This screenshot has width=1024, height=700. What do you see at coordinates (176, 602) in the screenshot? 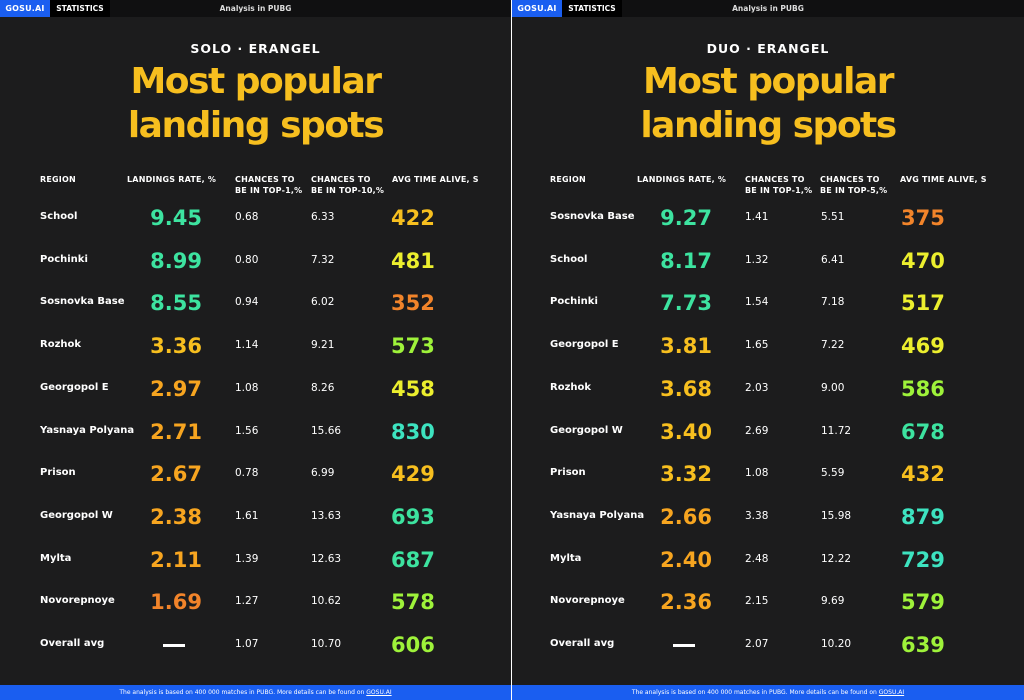
I see `landing-rate: 1.69` at bounding box center [176, 602].